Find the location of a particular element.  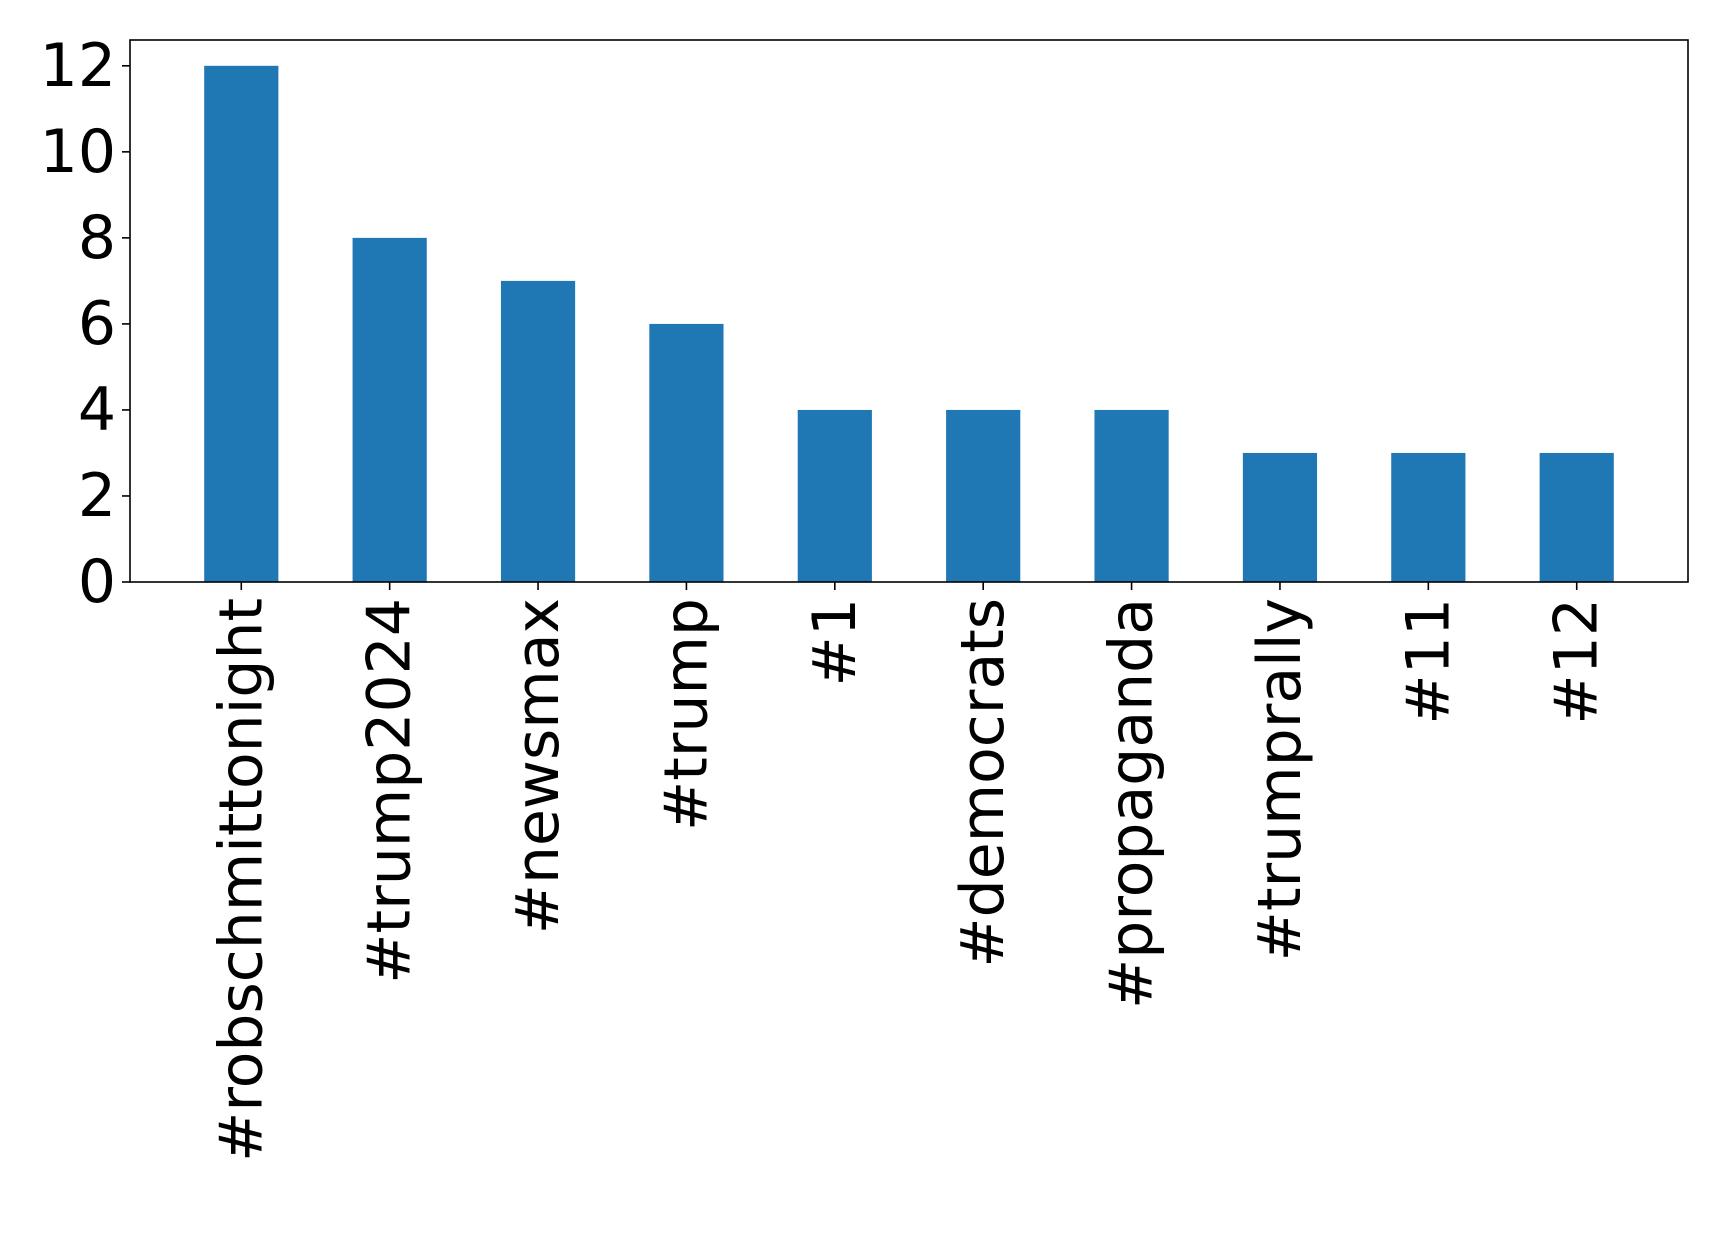

x-tick-label-trump: #trump is located at coordinates (686, 714).